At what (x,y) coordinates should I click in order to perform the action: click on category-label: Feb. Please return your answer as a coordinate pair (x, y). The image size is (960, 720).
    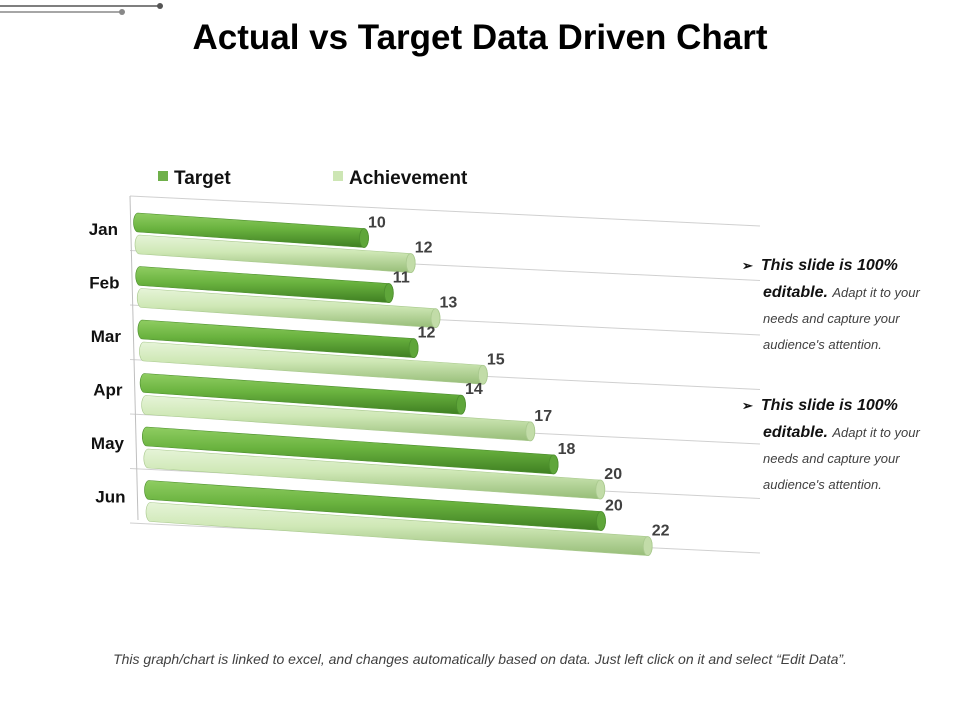
    Looking at the image, I should click on (104, 283).